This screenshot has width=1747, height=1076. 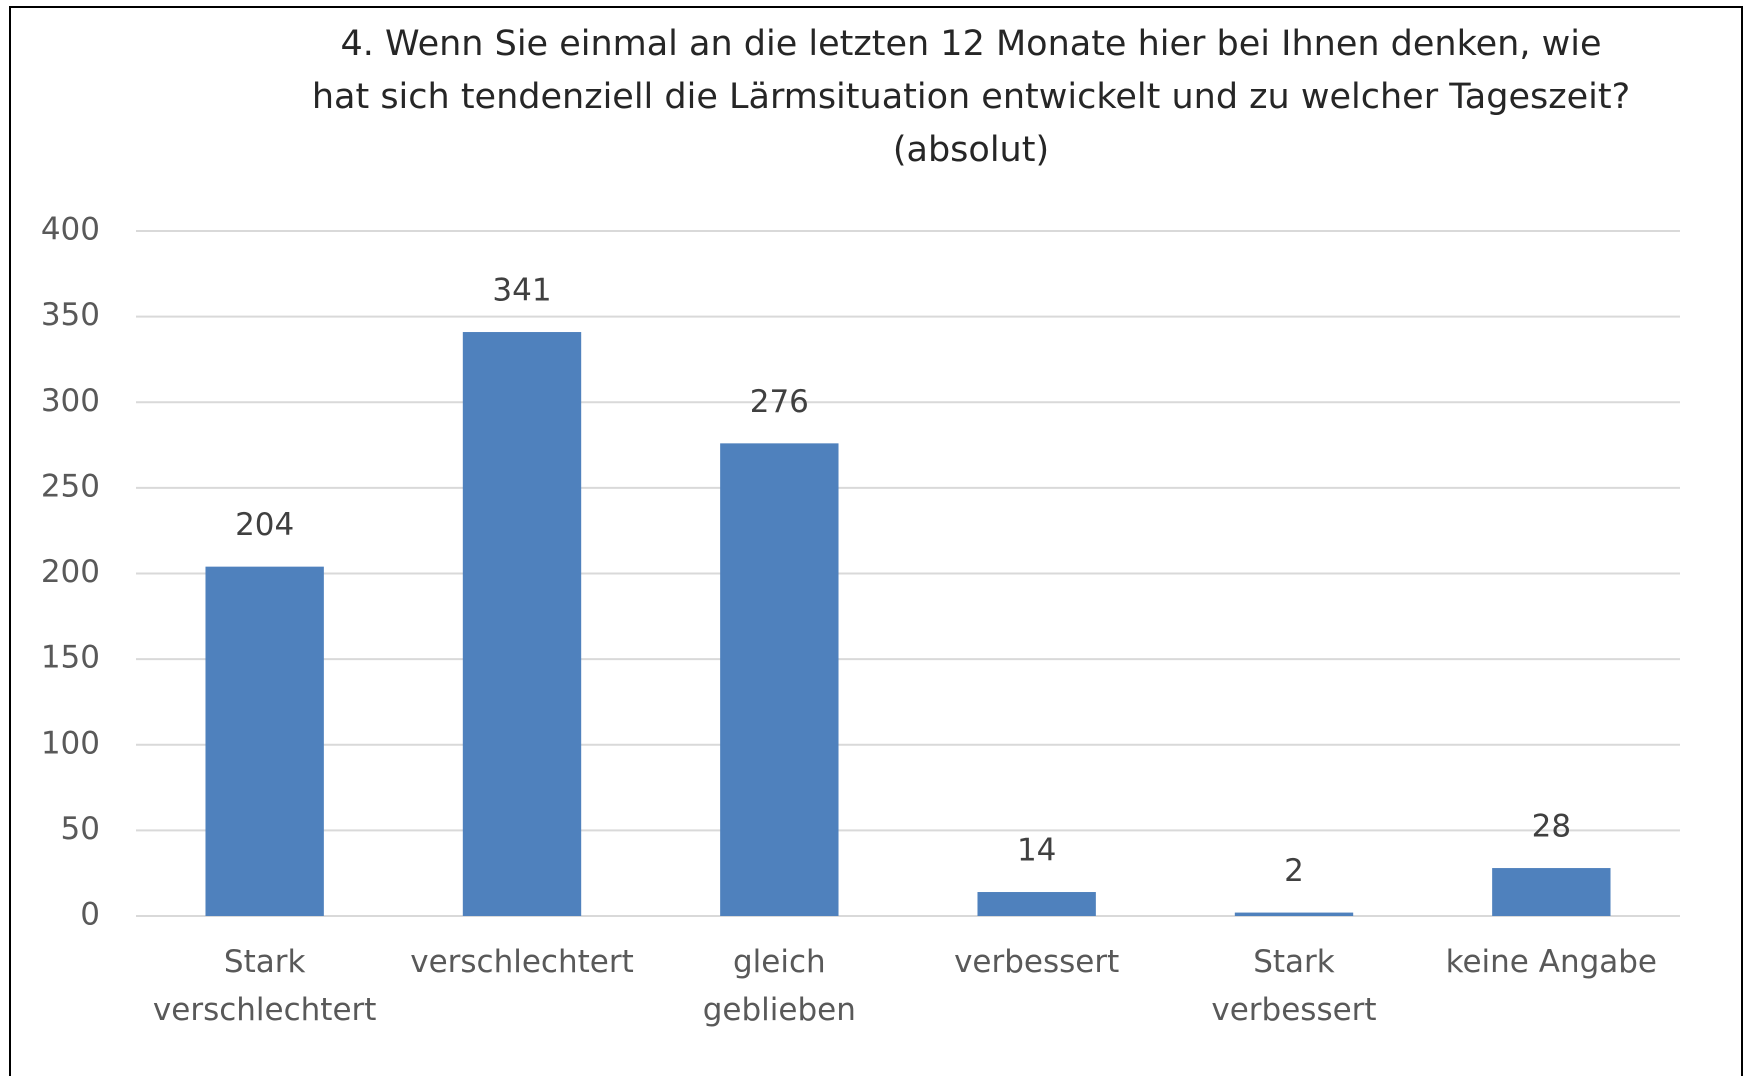 What do you see at coordinates (70, 572) in the screenshot?
I see `y-tick-label: 200` at bounding box center [70, 572].